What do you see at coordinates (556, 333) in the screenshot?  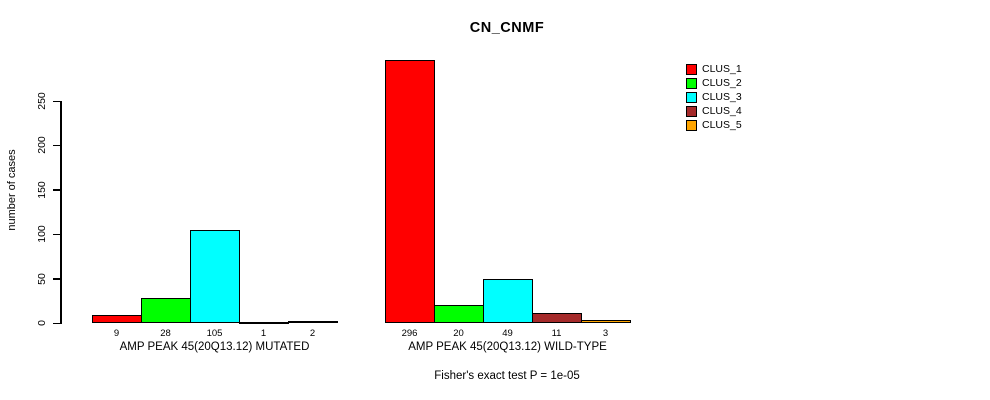 I see `bar-value-label: 11` at bounding box center [556, 333].